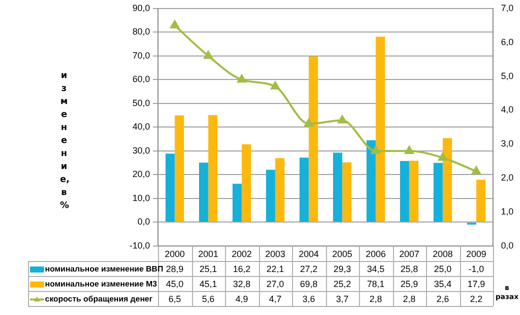 The image size is (520, 315). What do you see at coordinates (476, 283) in the screenshot?
I see `data-label: 17,9` at bounding box center [476, 283].